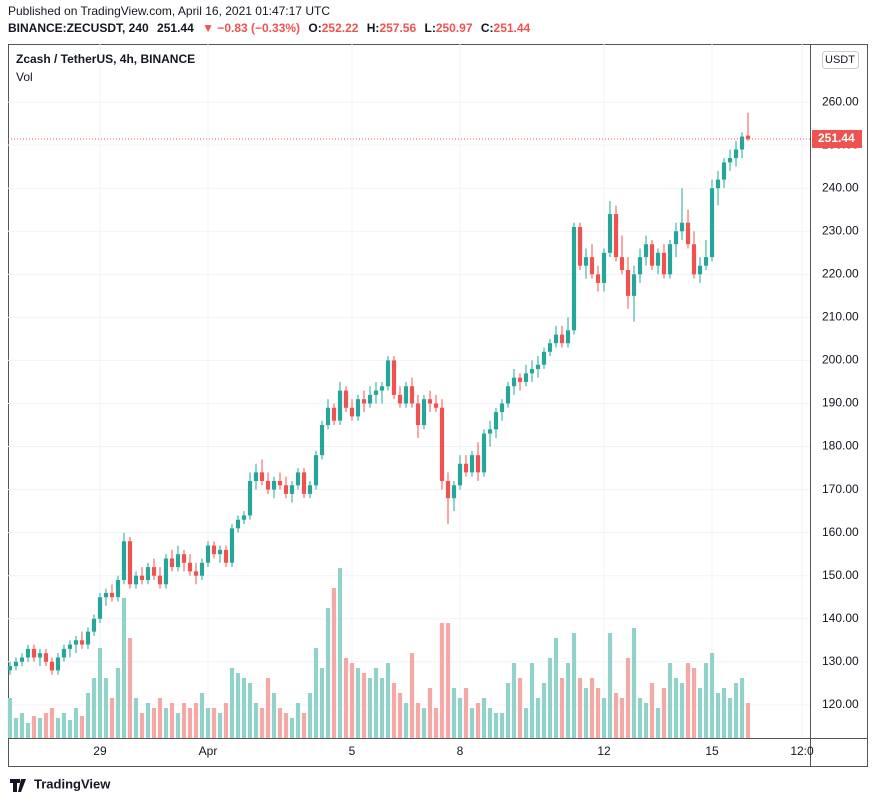  What do you see at coordinates (460, 751) in the screenshot?
I see `x-tick-label: 8` at bounding box center [460, 751].